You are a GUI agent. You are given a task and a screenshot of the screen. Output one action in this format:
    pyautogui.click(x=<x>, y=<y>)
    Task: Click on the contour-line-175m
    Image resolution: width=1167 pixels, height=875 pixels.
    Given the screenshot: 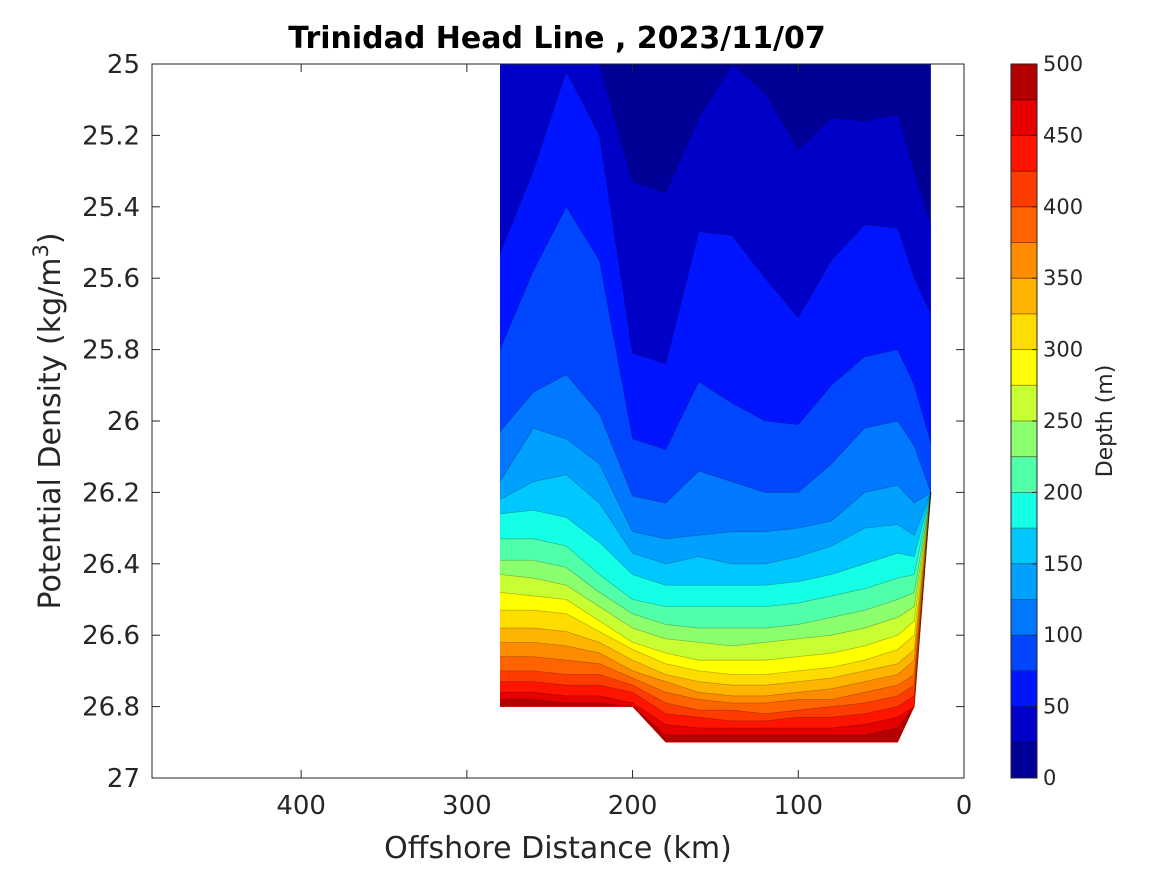 What is the action you would take?
    pyautogui.click(x=715, y=539)
    